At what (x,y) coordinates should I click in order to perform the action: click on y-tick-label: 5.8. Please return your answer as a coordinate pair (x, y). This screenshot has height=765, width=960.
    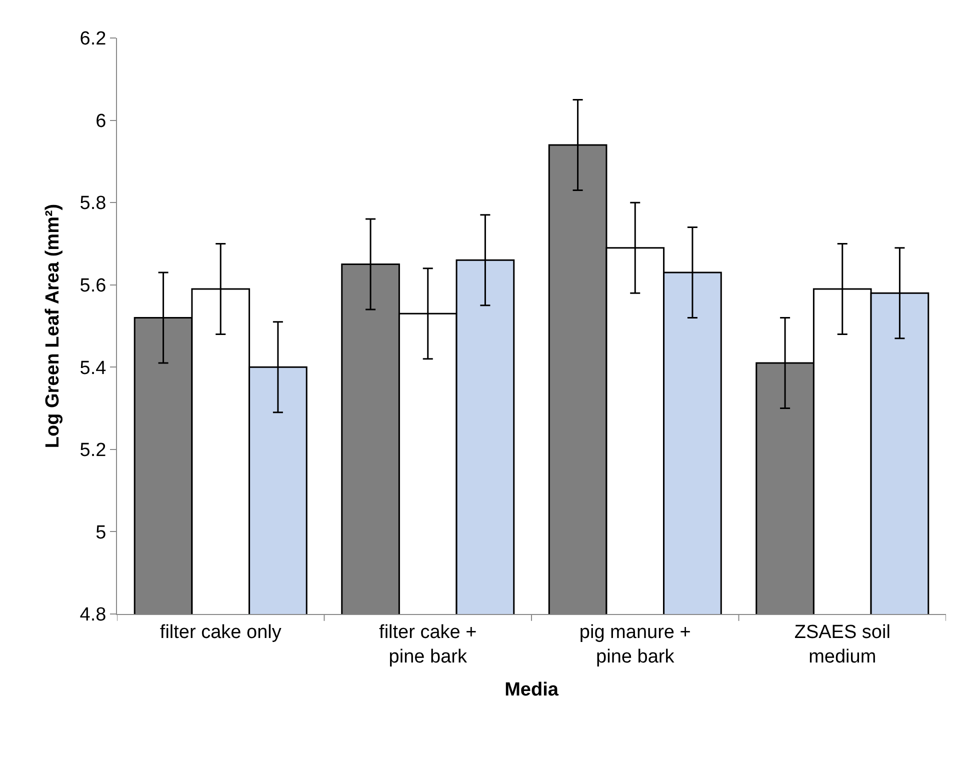
    Looking at the image, I should click on (93, 203).